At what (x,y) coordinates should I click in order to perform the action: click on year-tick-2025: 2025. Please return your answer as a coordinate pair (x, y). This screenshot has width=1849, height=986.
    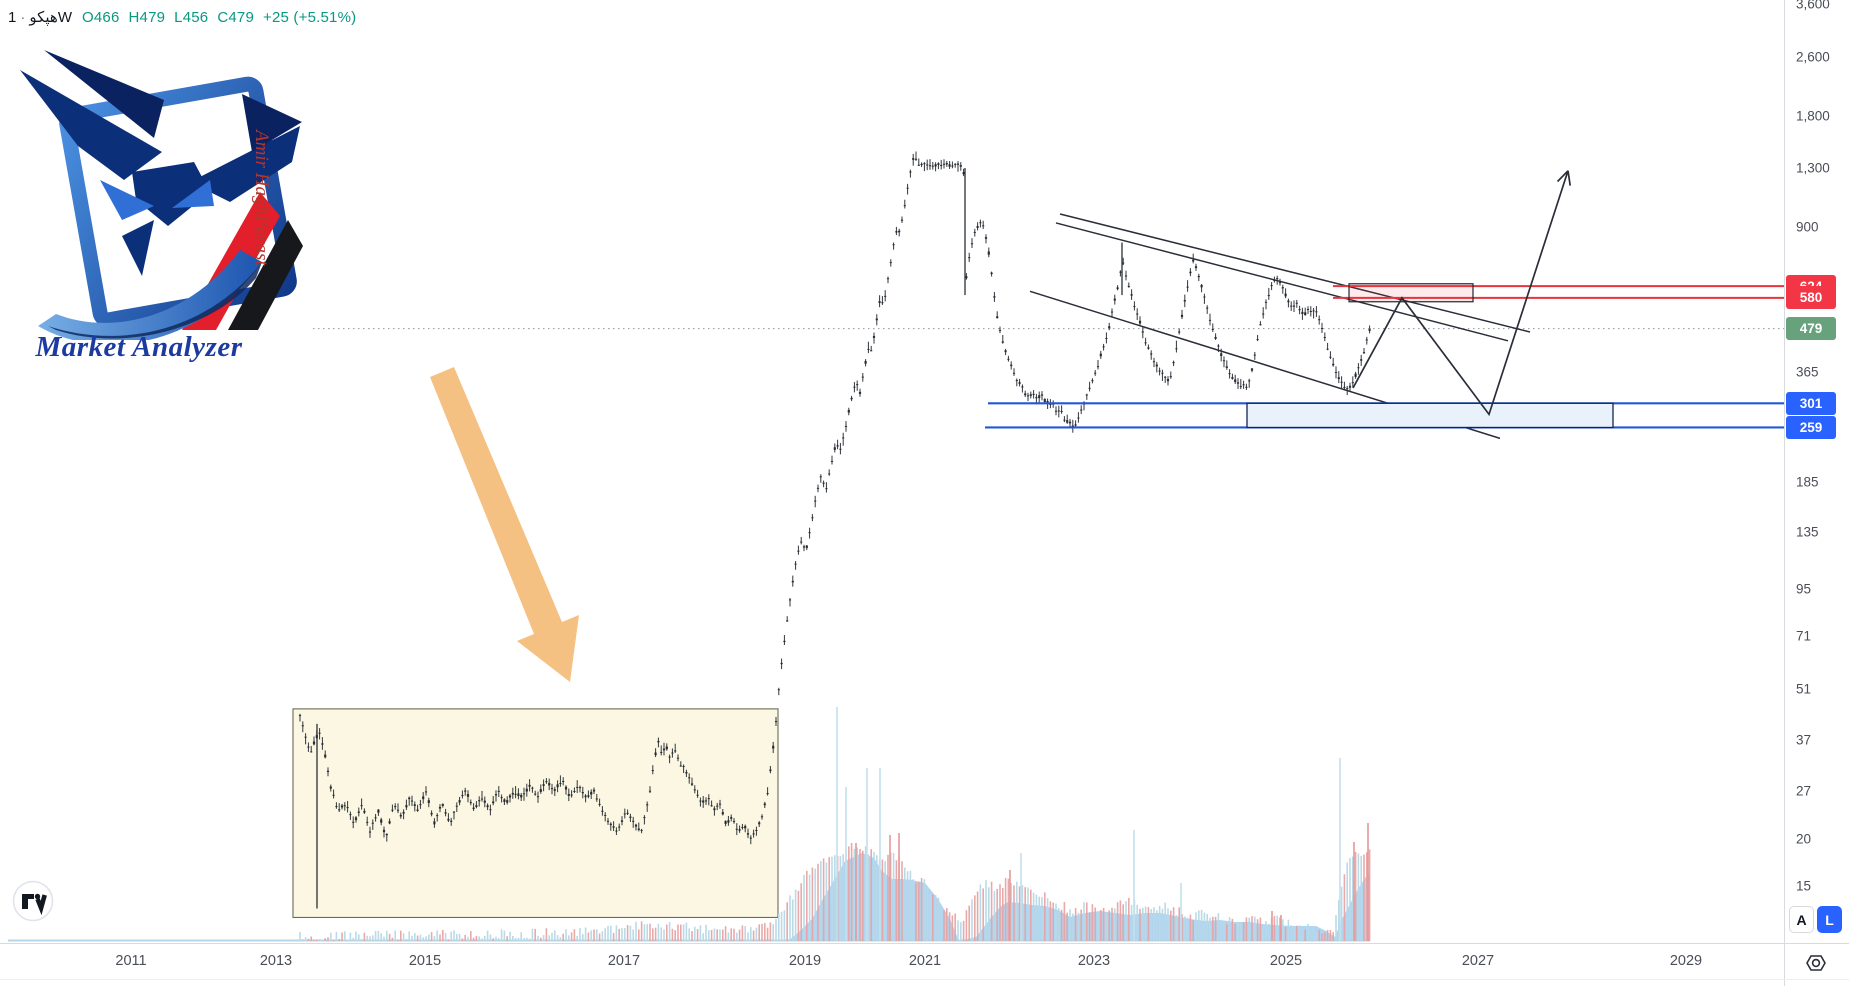
    Looking at the image, I should click on (1286, 961).